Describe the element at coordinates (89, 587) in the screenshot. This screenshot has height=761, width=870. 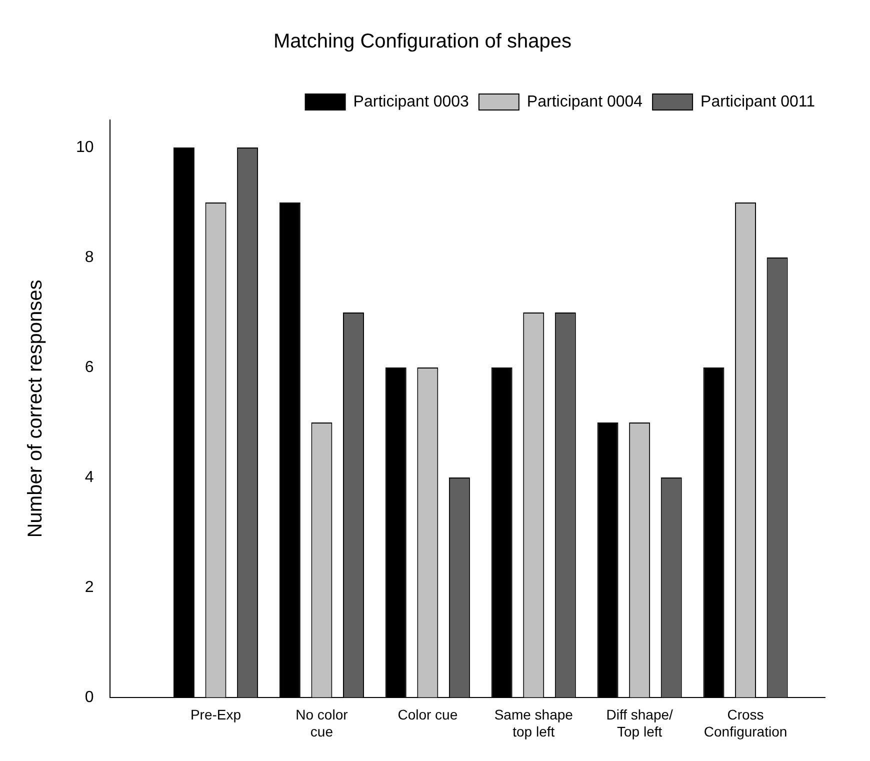
I see `y-tick-label: 2` at that location.